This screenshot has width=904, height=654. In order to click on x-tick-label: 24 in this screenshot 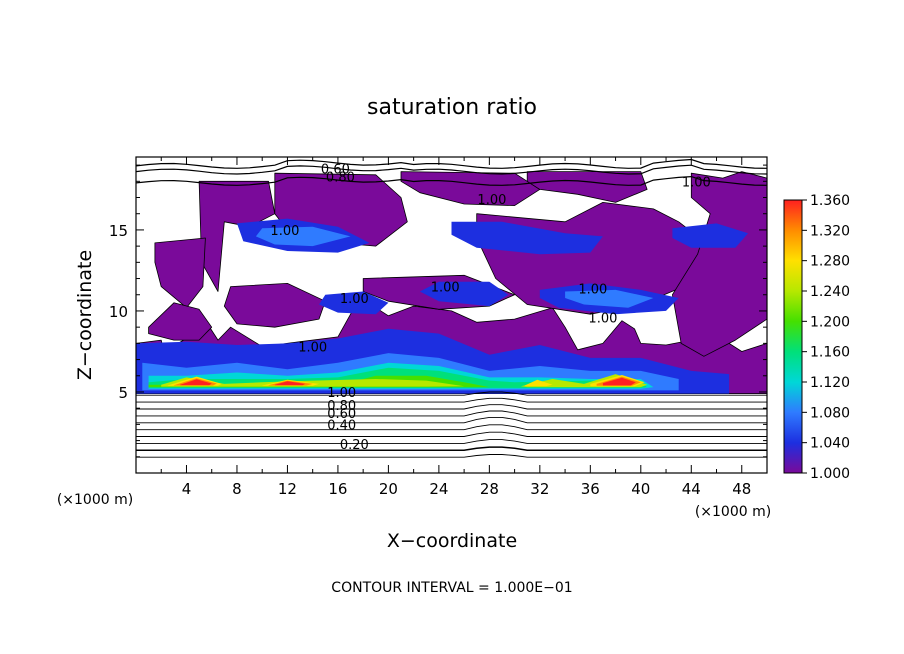, I will do `click(438, 489)`.